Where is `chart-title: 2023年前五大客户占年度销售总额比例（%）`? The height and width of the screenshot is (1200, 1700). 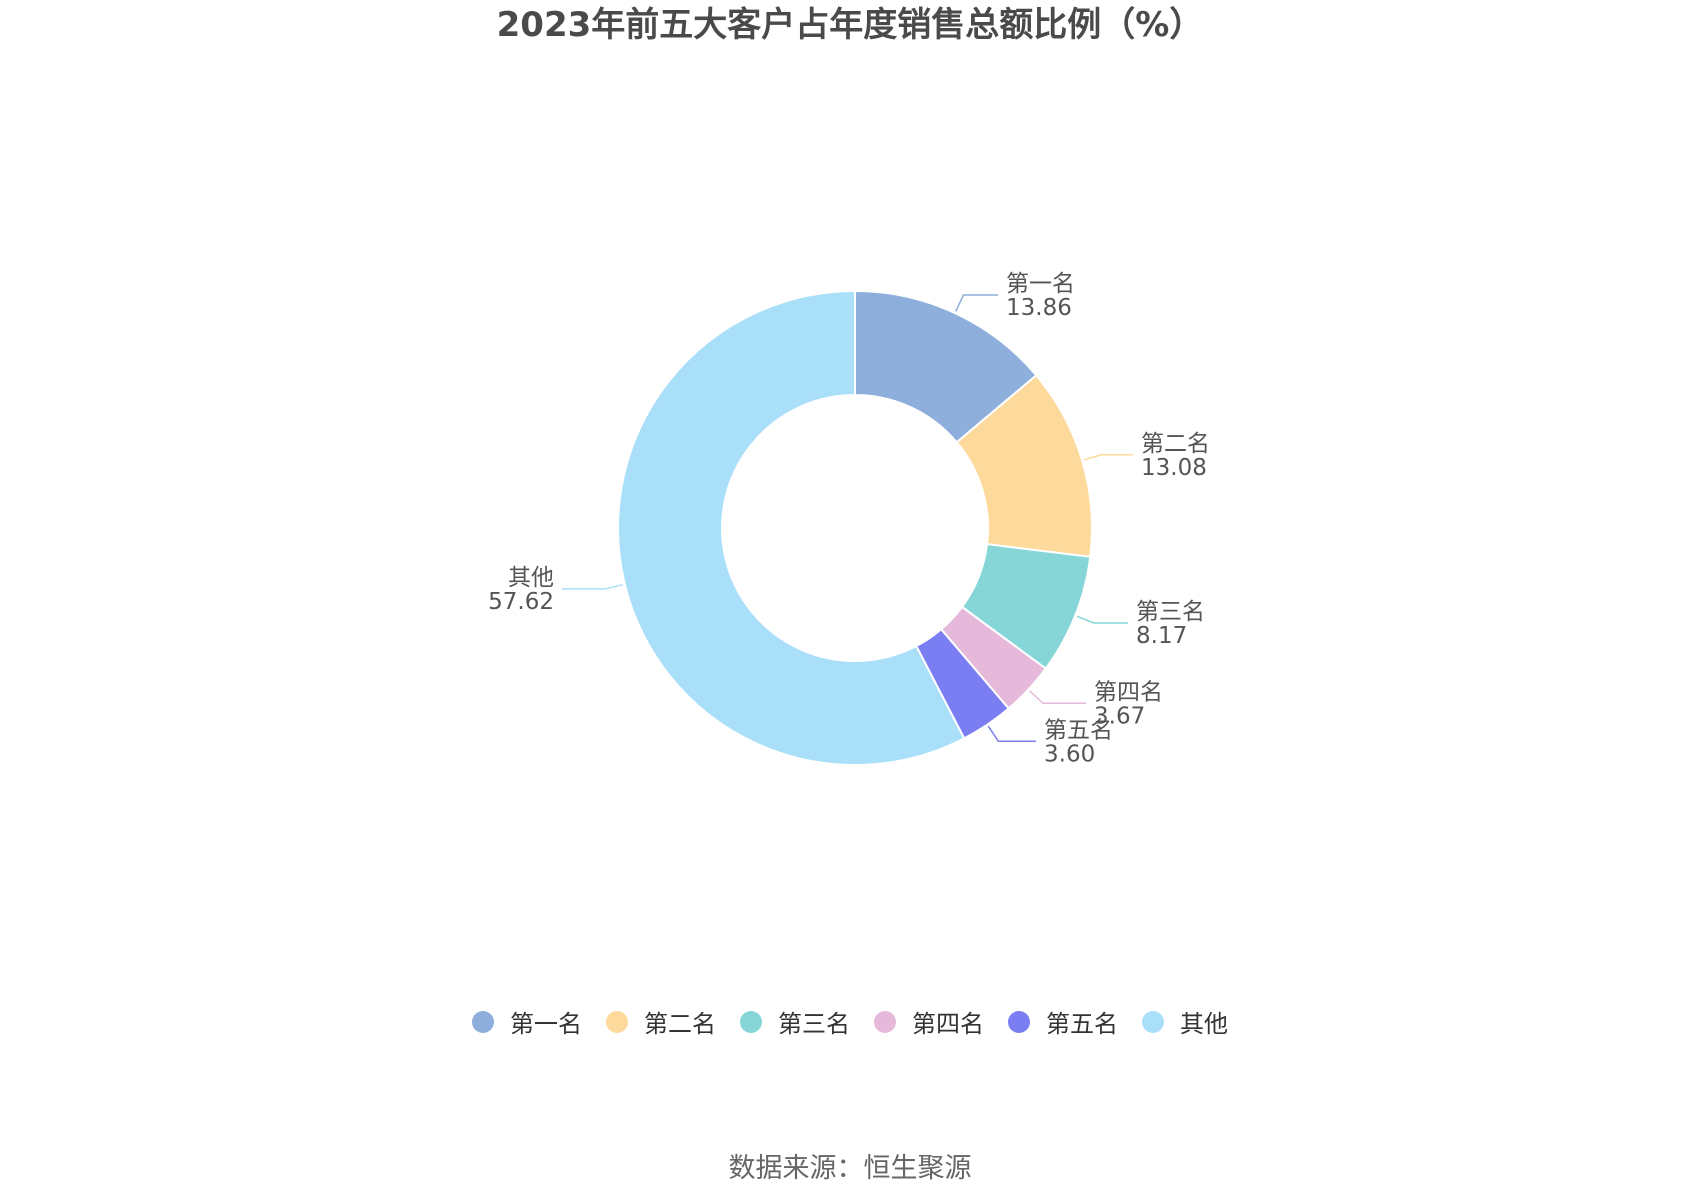 chart-title: 2023年前五大客户占年度销售总额比例（%） is located at coordinates (850, 25).